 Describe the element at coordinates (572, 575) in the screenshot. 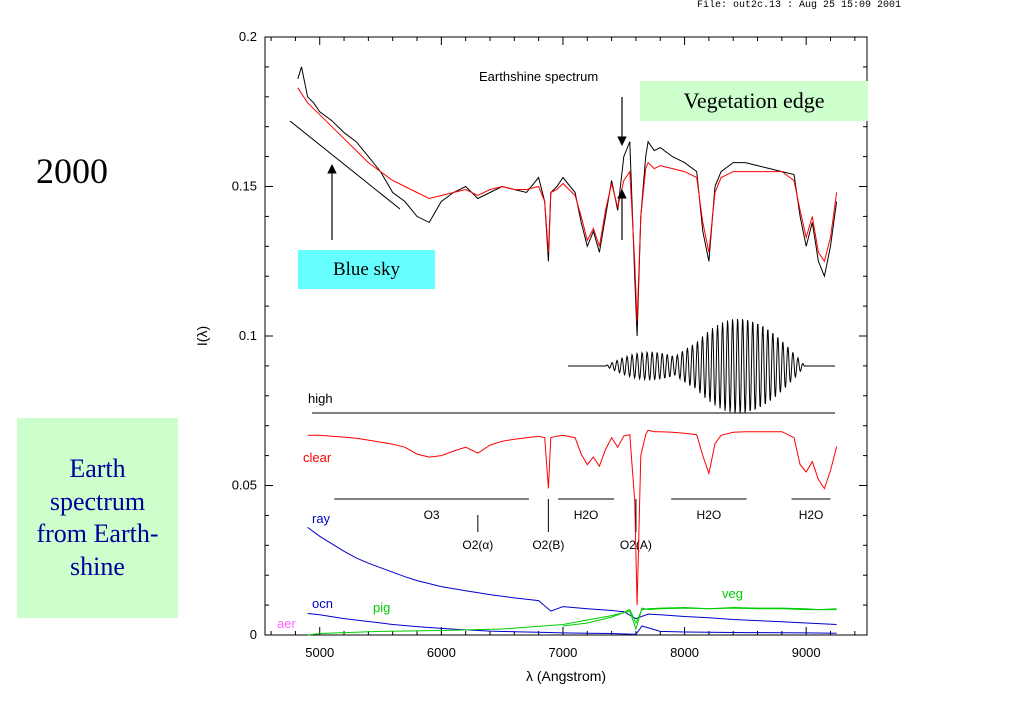

I see `series-ray` at that location.